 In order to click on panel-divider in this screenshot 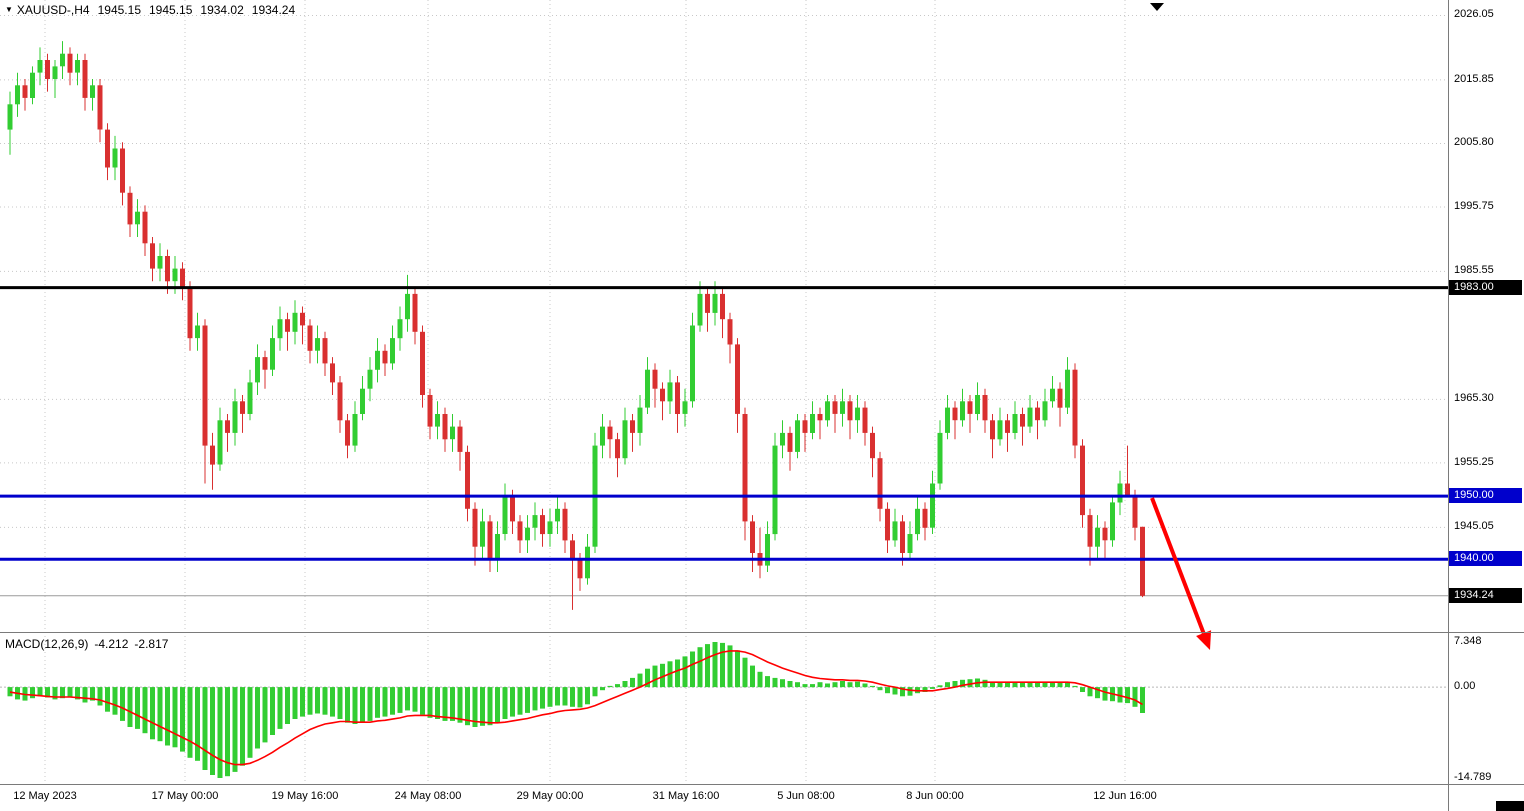, I will do `click(762, 632)`.